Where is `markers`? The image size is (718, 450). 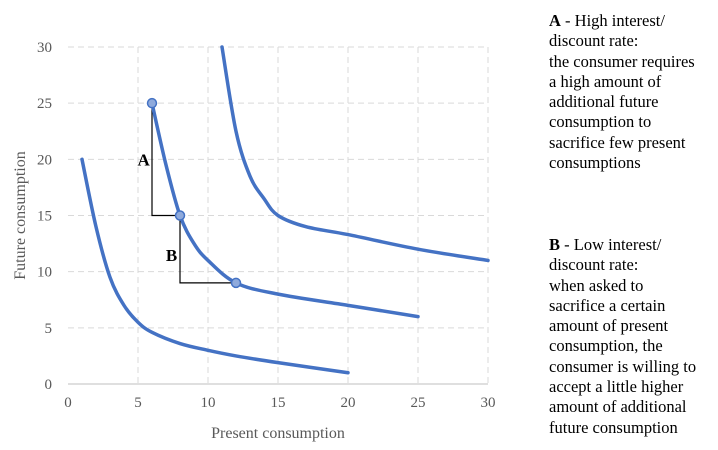 markers is located at coordinates (194, 193).